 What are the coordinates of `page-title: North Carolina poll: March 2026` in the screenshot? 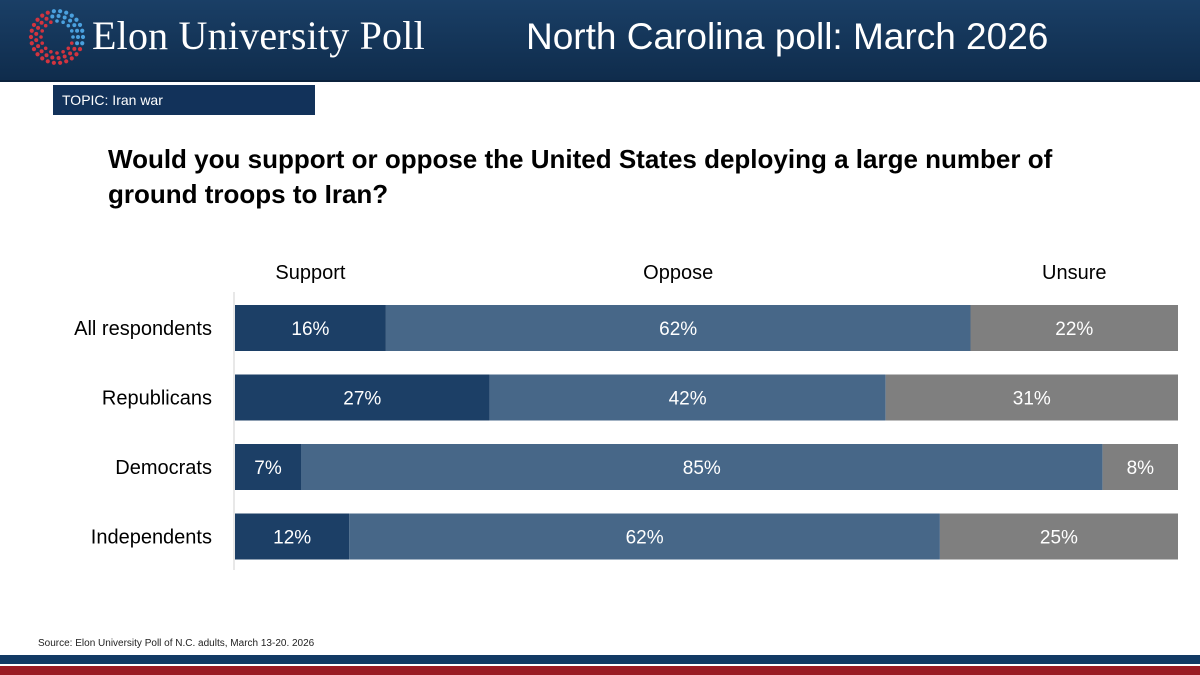 It's located at (787, 36).